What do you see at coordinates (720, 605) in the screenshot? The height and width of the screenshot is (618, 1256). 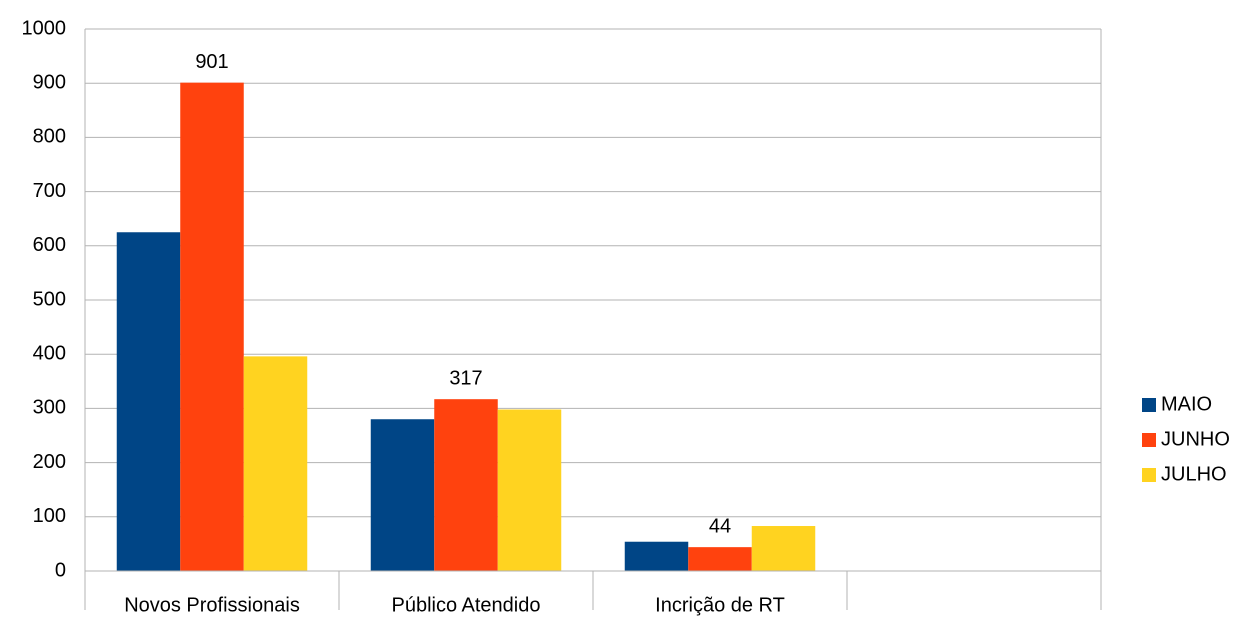 I see `x-tick-label: Incrição de RT` at bounding box center [720, 605].